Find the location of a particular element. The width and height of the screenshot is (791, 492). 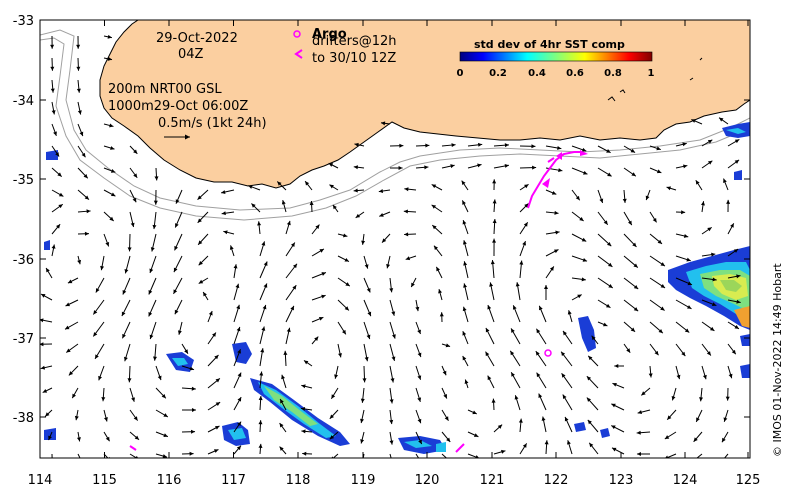

x-tick-label: 117 is located at coordinates (233, 480).